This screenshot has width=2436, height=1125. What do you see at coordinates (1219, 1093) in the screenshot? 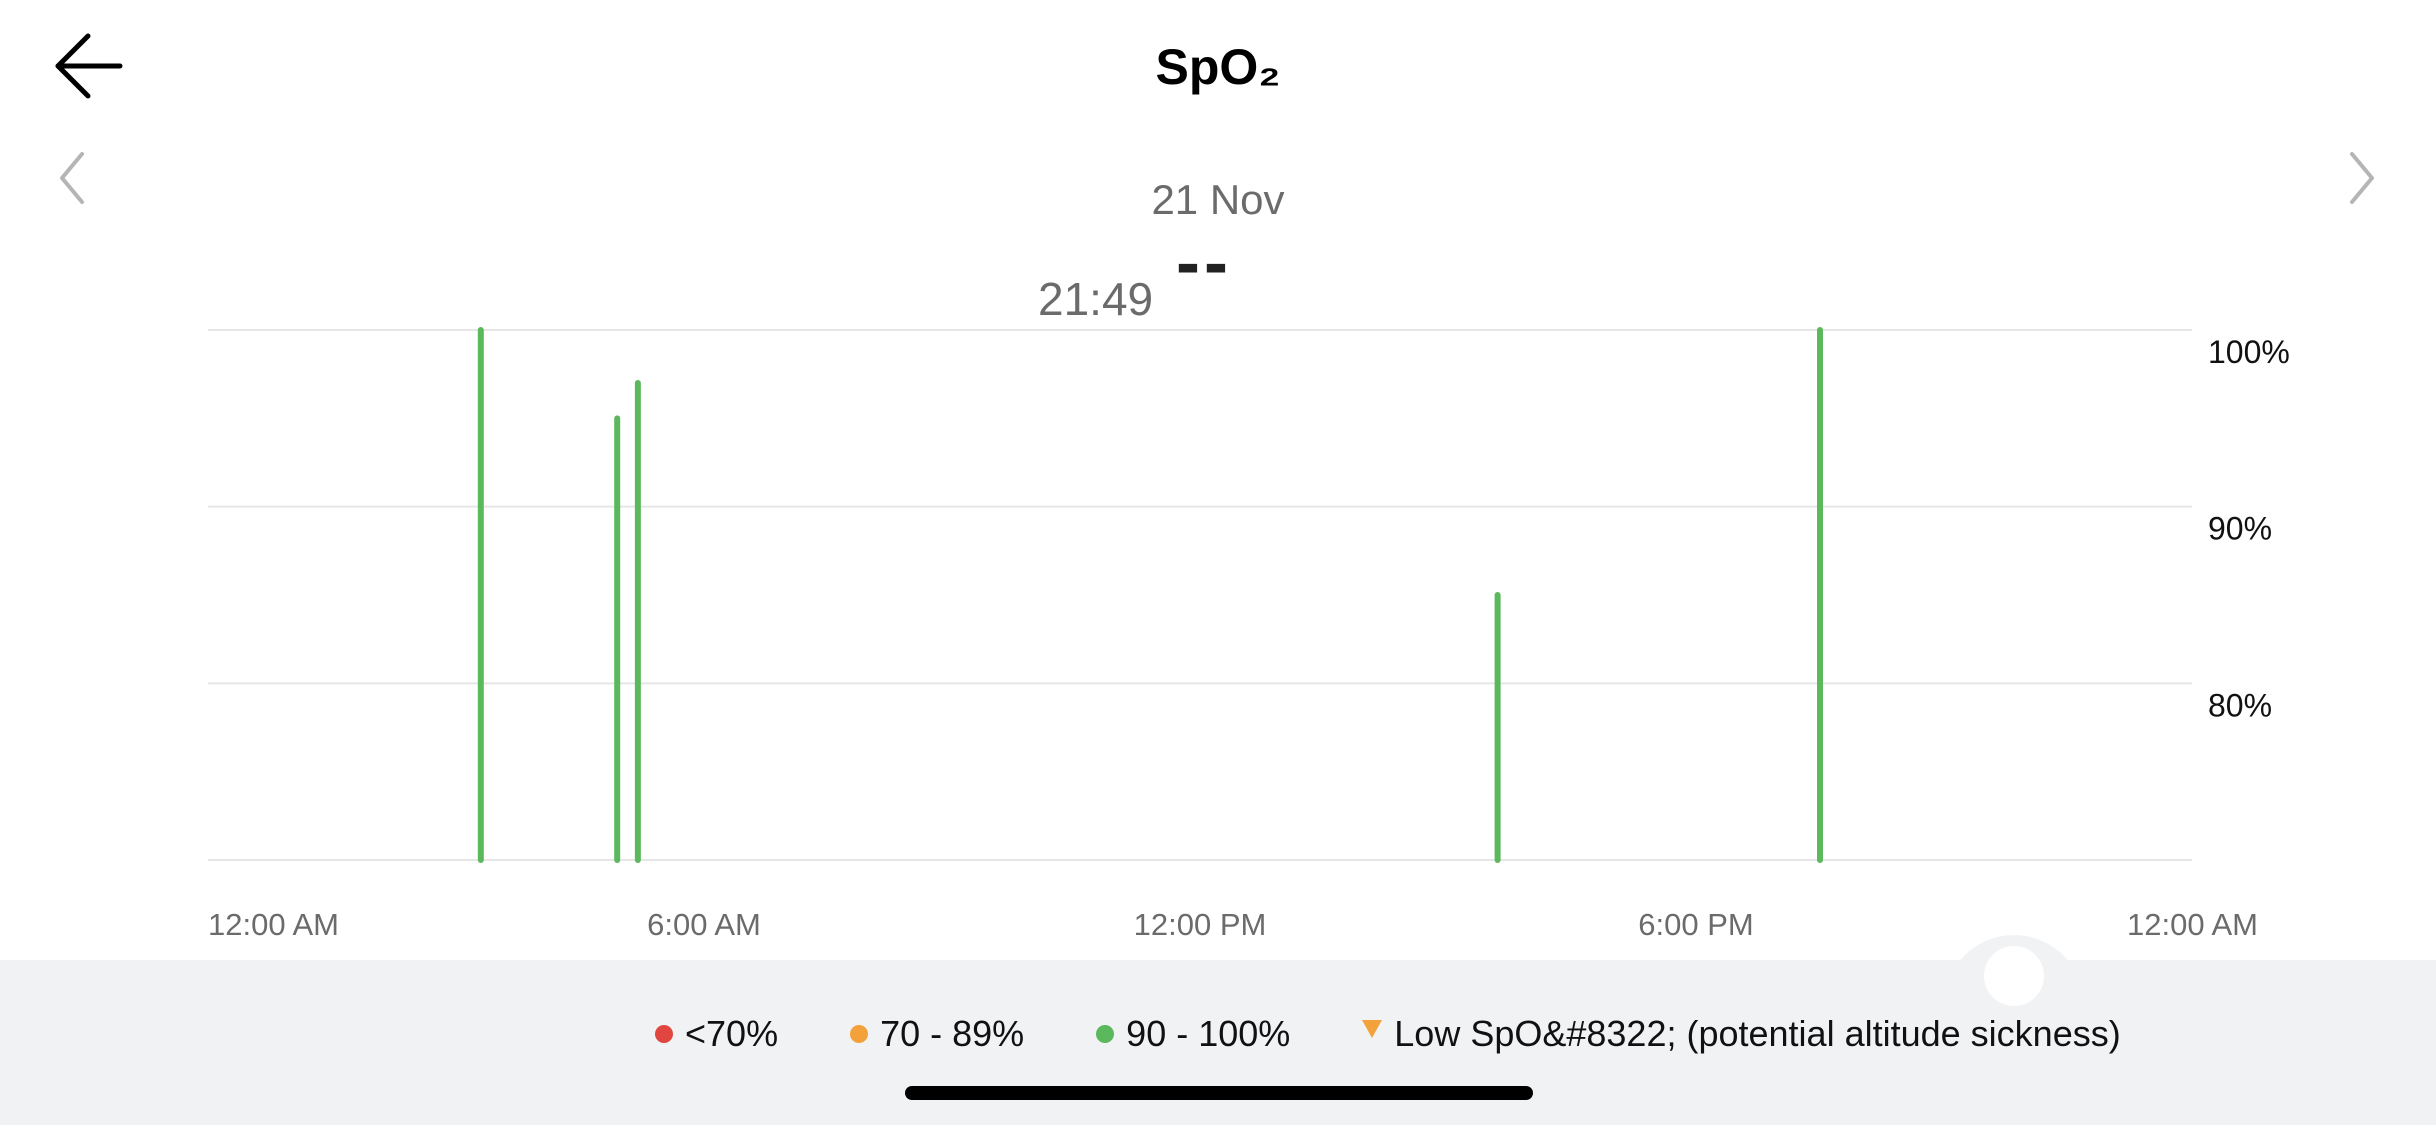
I see `home-indicator` at bounding box center [1219, 1093].